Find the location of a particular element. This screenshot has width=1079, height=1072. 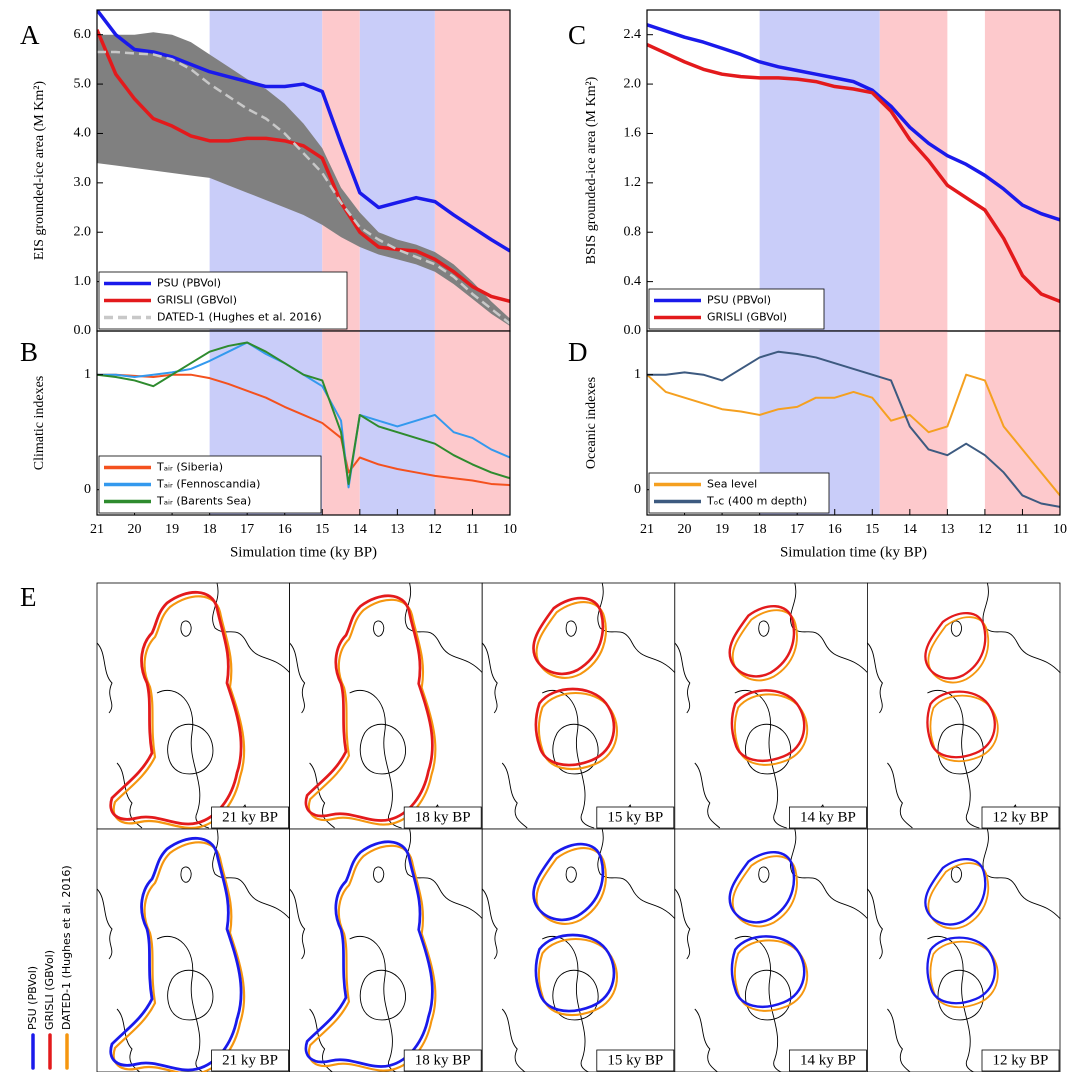

y-tick-label: 1 is located at coordinates (637, 374).